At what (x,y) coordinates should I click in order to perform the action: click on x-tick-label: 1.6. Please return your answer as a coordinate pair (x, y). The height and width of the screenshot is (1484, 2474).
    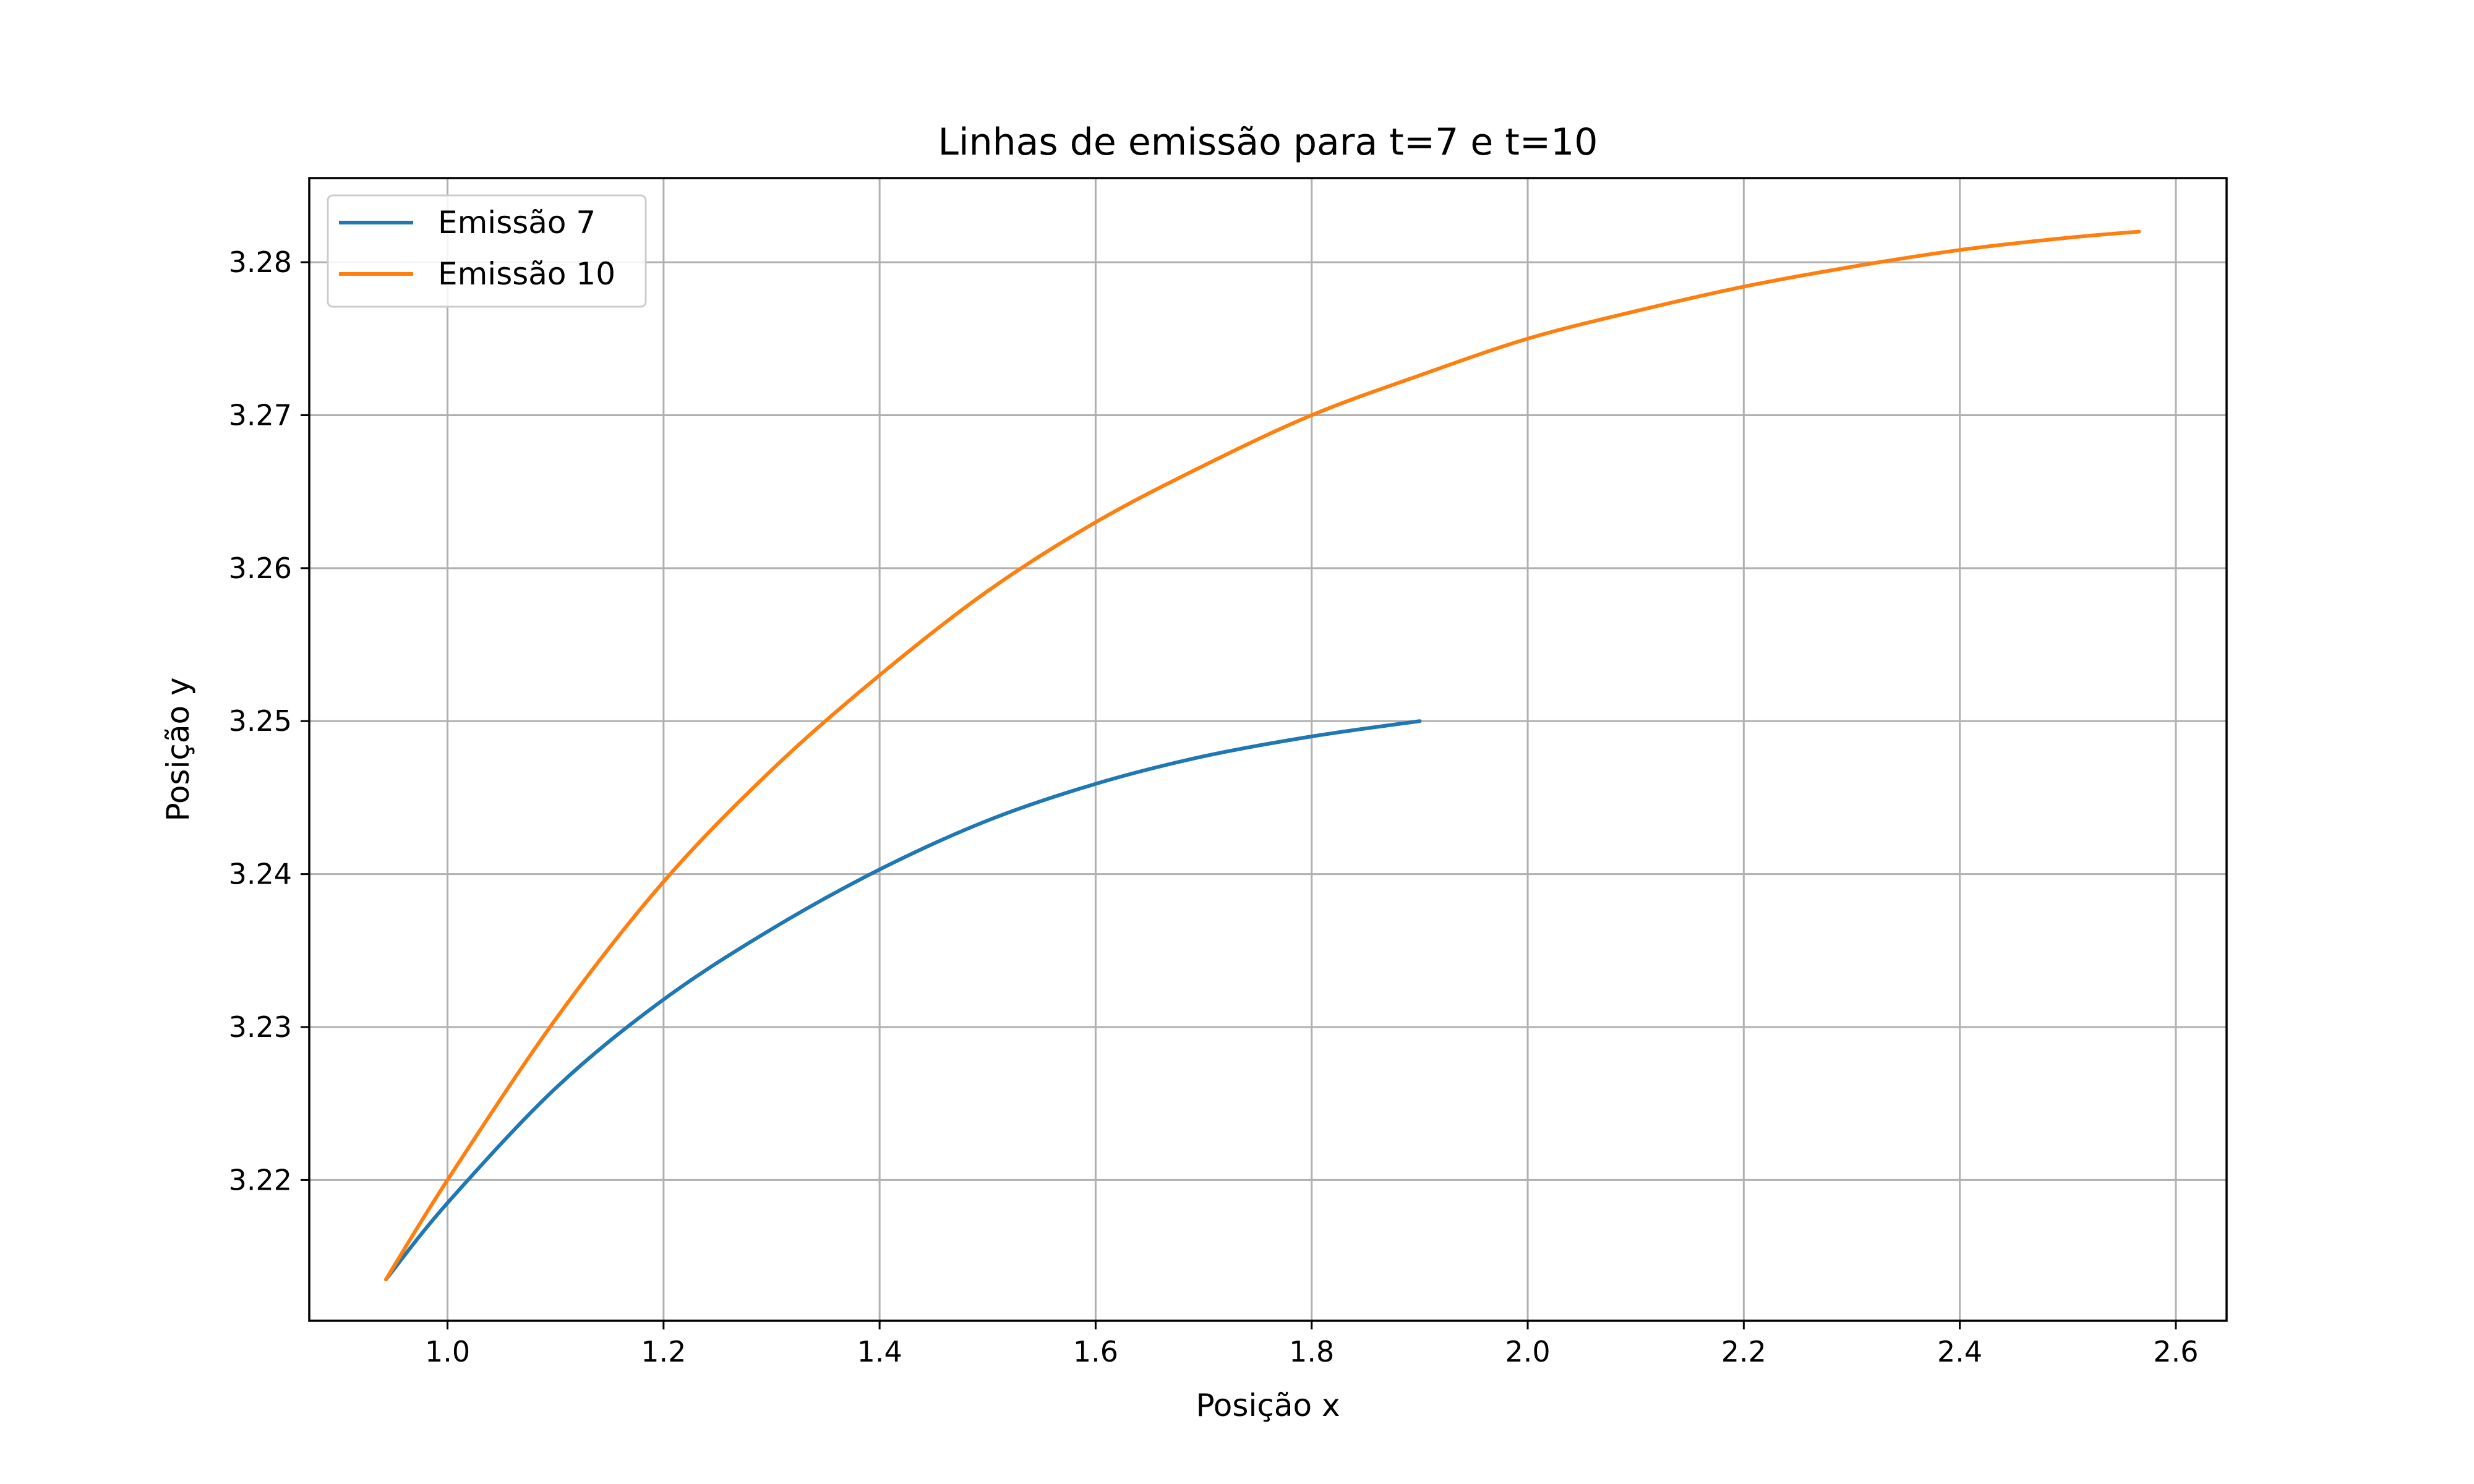
    Looking at the image, I should click on (1095, 1351).